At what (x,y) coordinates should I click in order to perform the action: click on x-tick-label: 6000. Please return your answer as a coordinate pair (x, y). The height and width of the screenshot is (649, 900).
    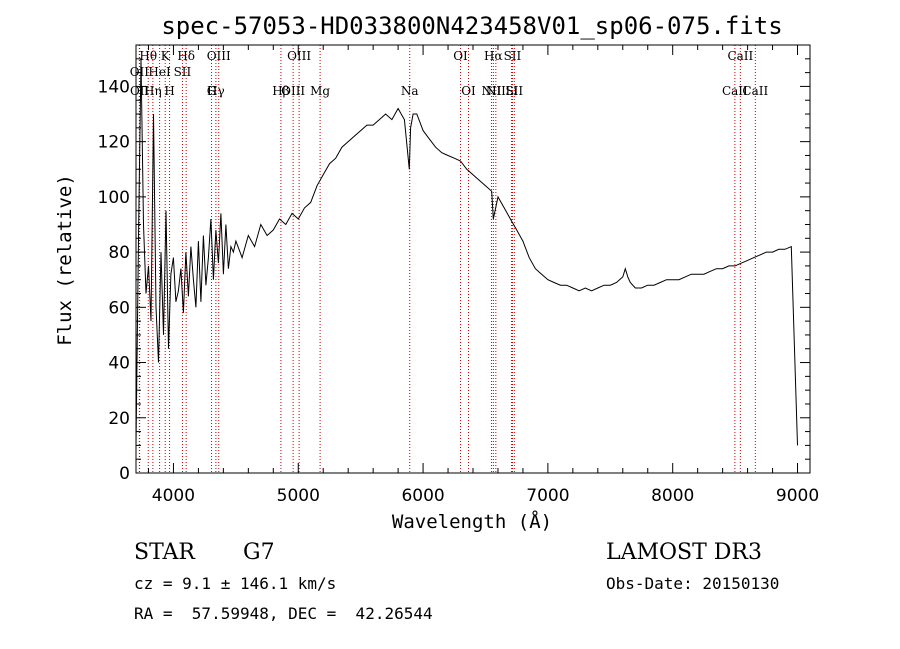
    Looking at the image, I should click on (422, 496).